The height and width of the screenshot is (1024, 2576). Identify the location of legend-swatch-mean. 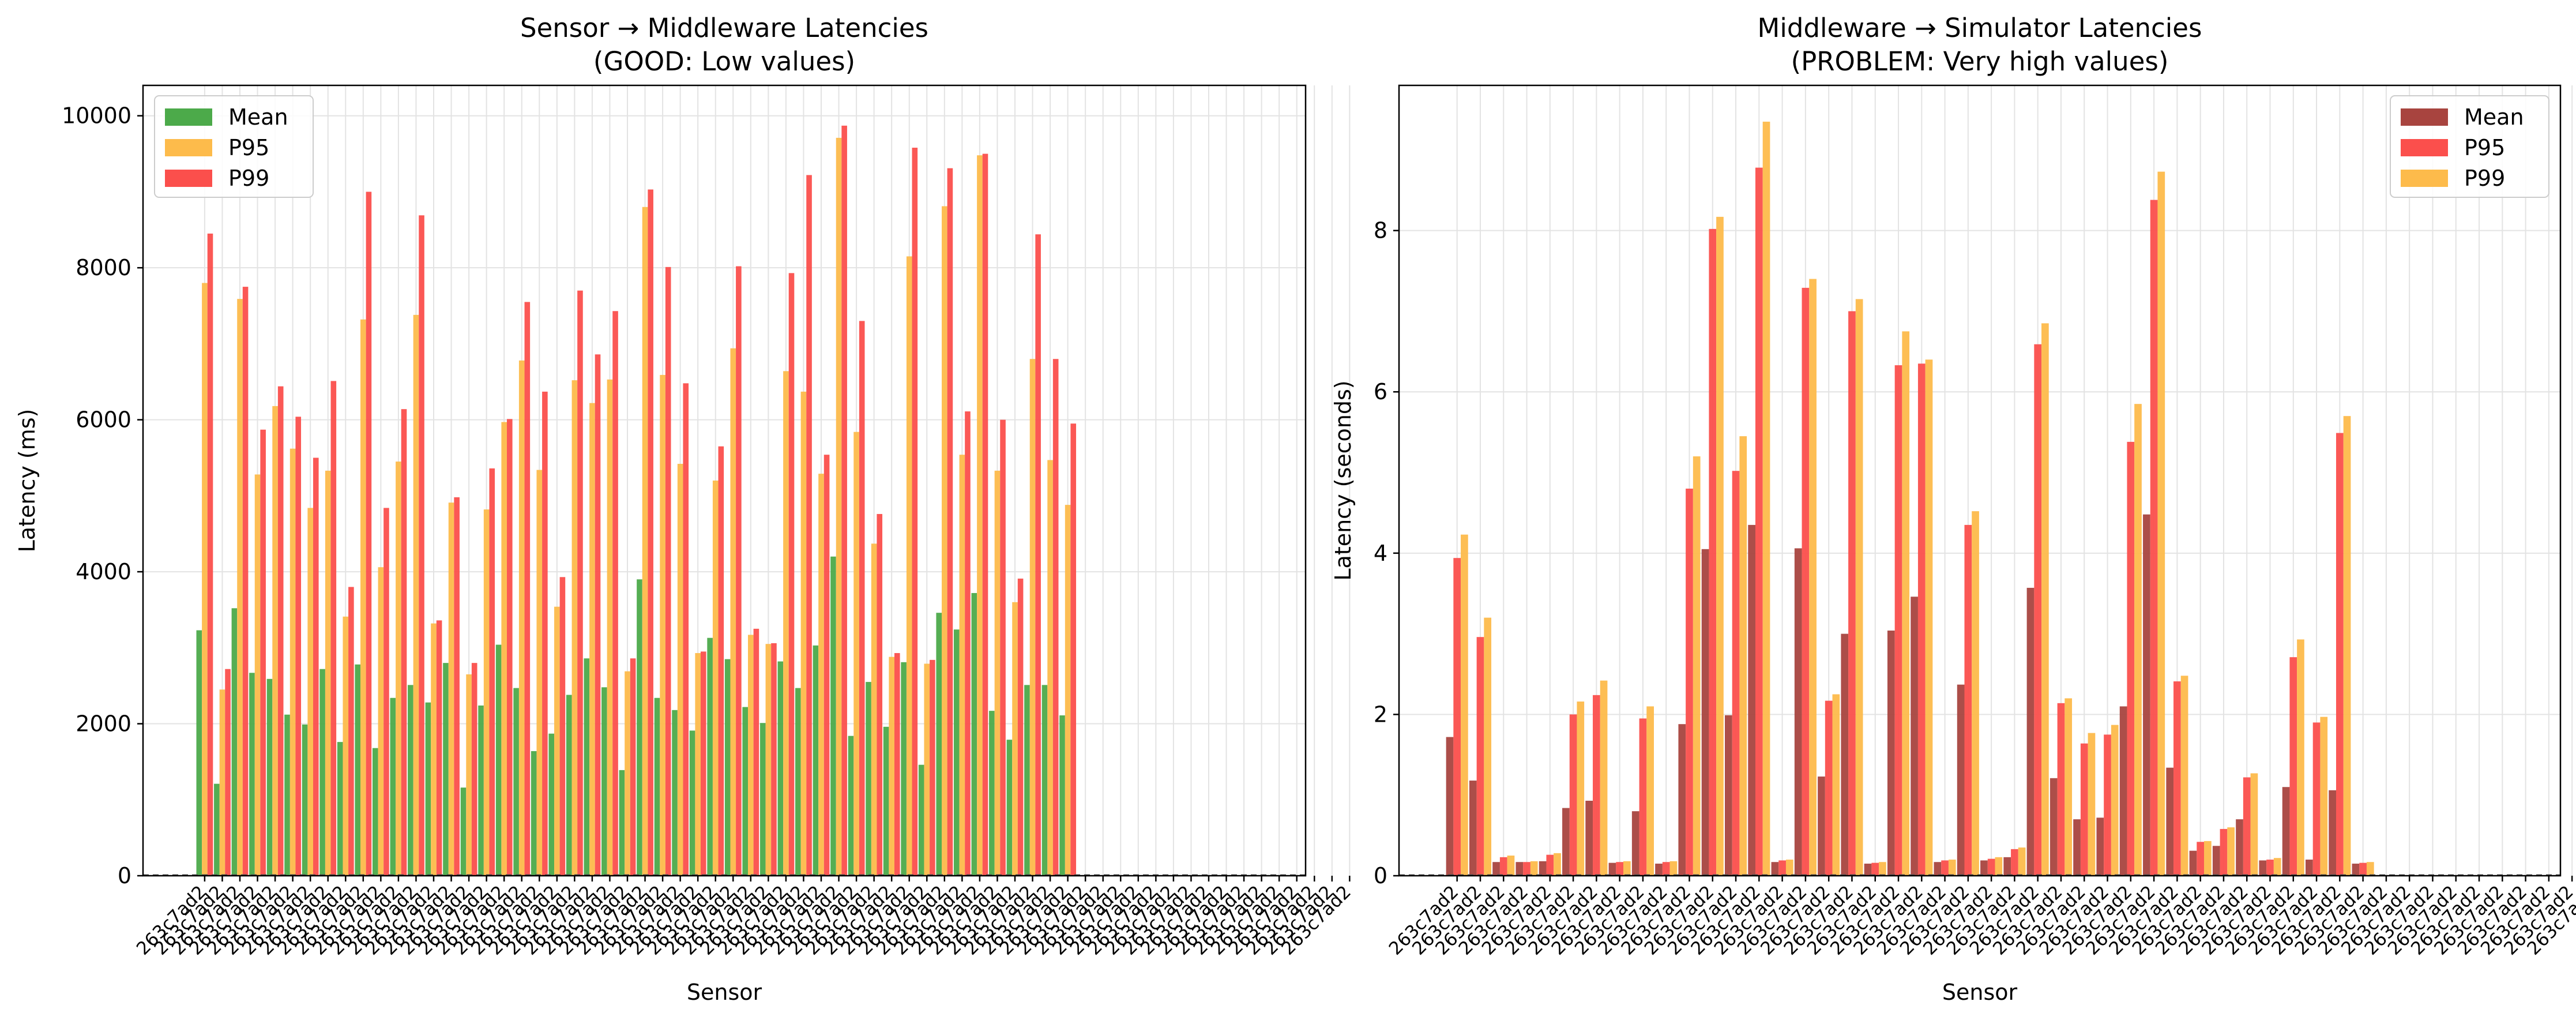
(2424, 117).